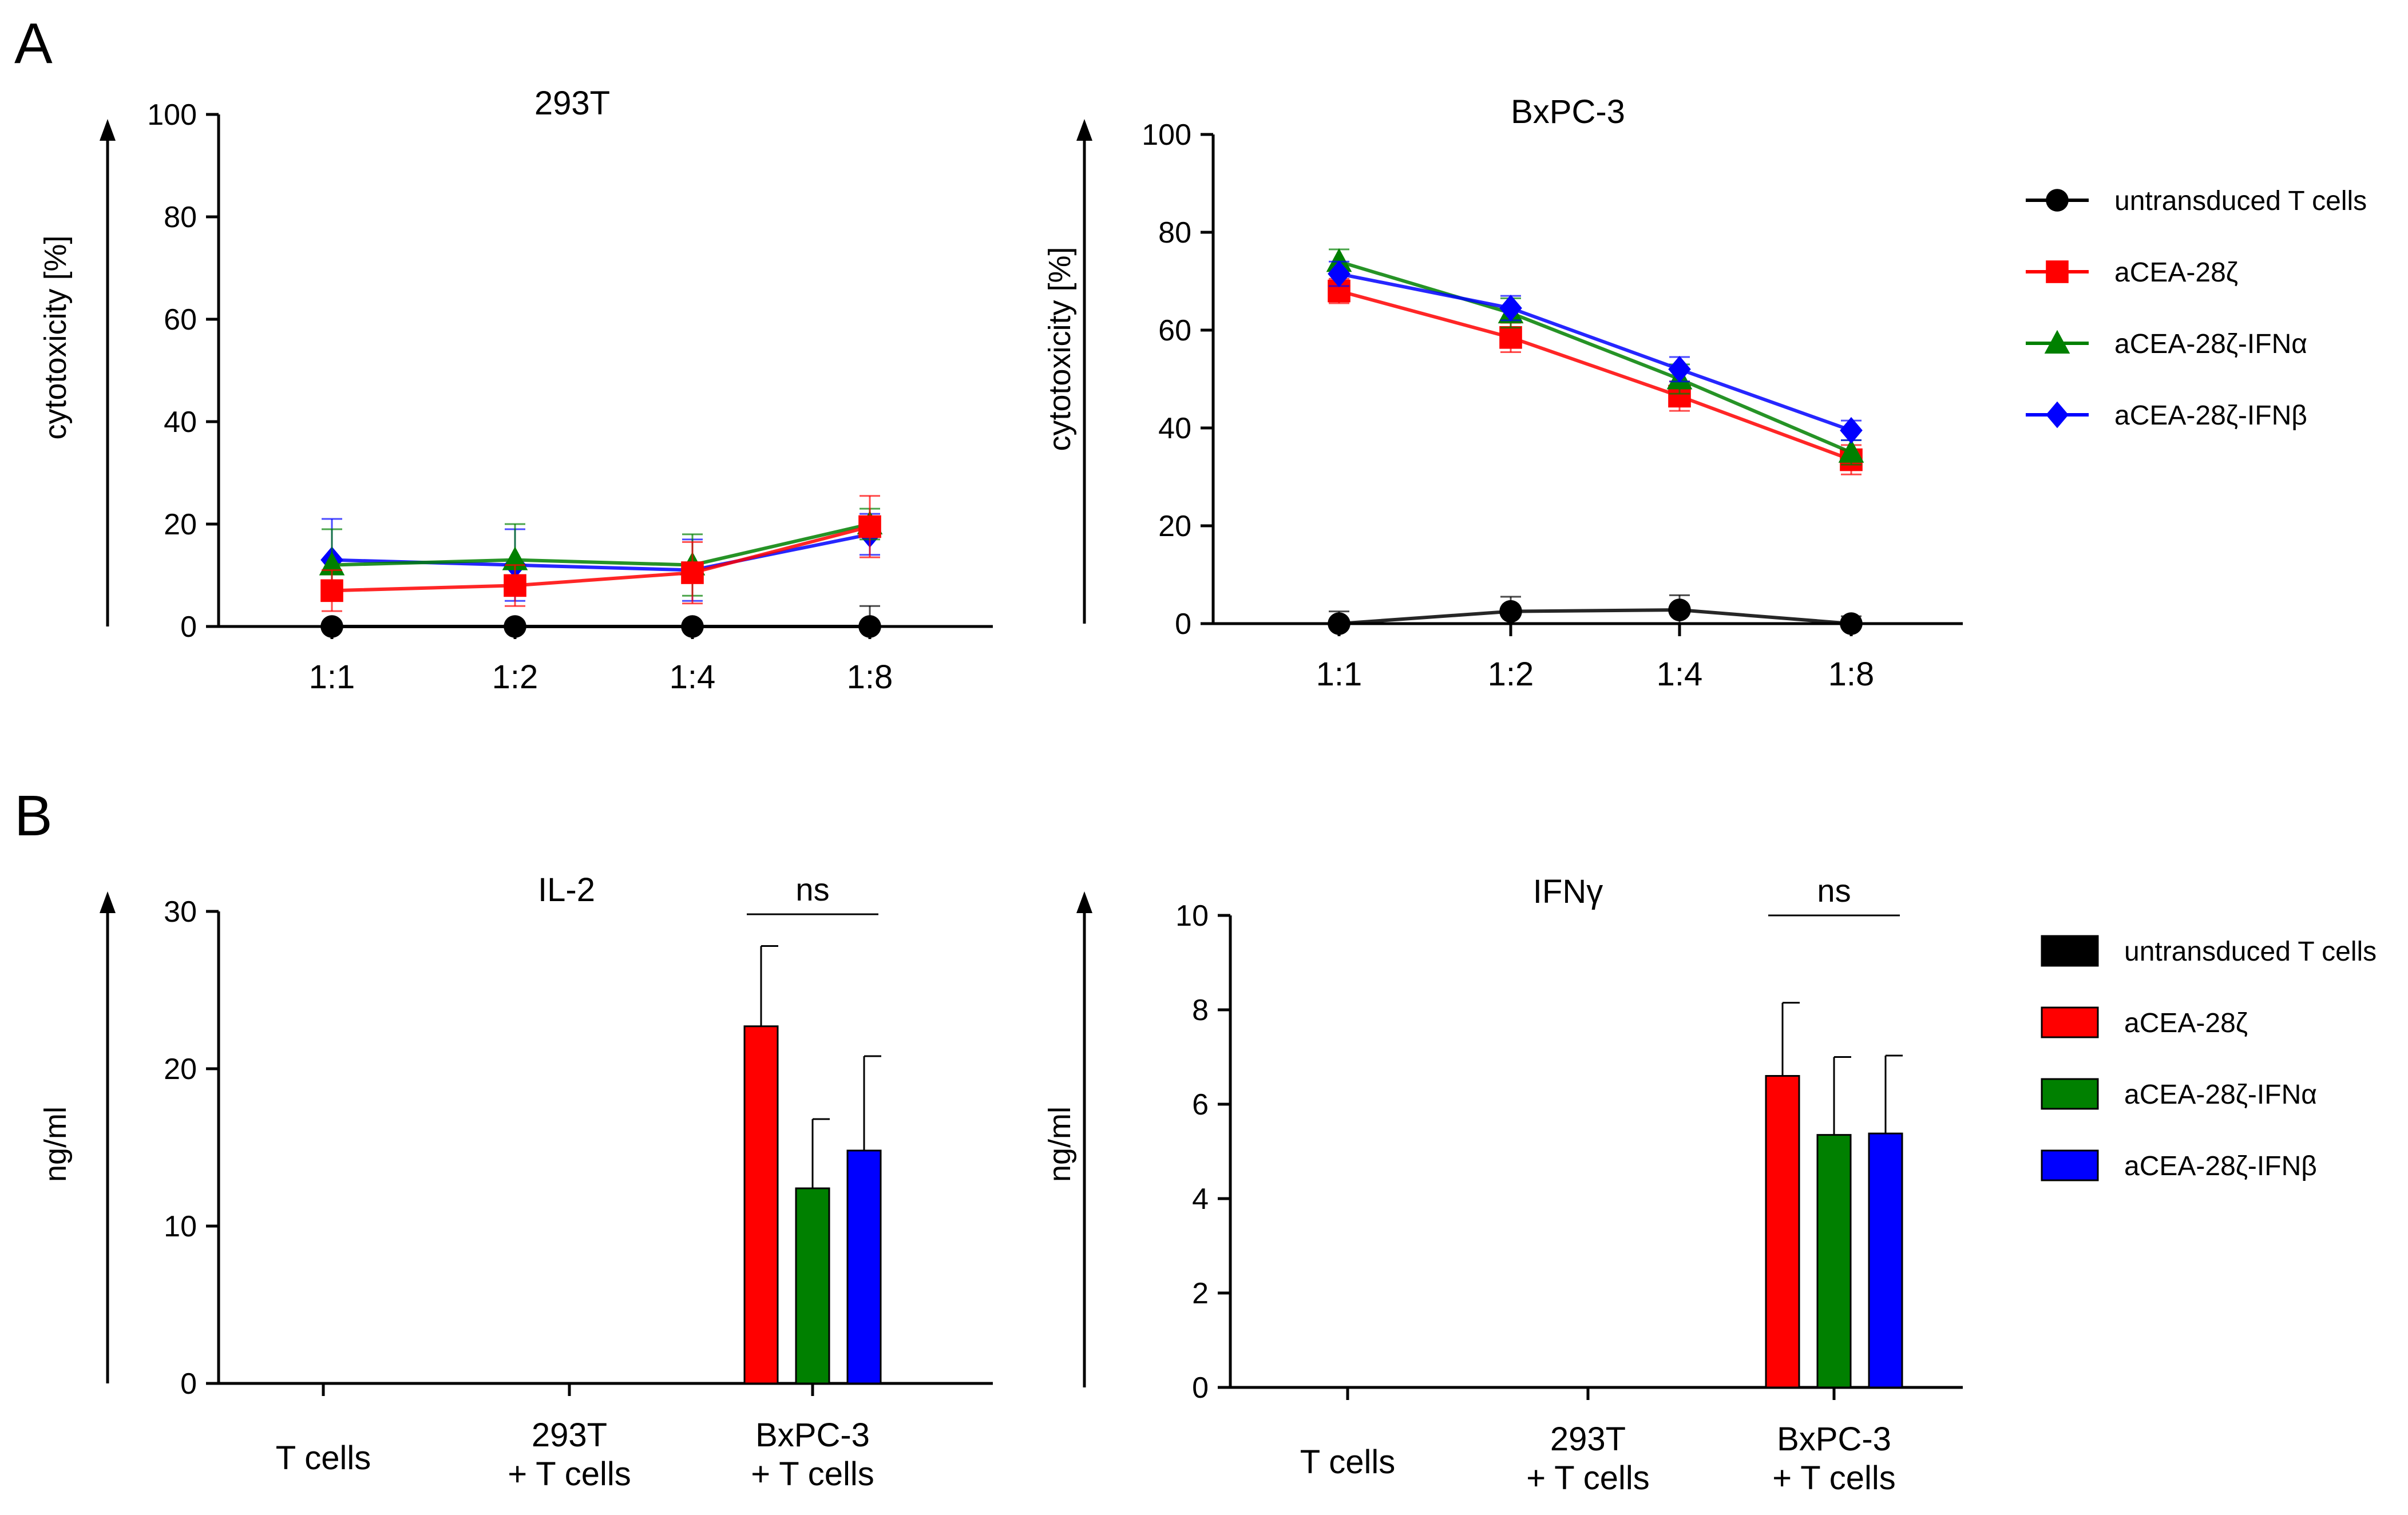  I want to click on legend-label: aCEA-28ζ-IFNα, so click(2220, 1095).